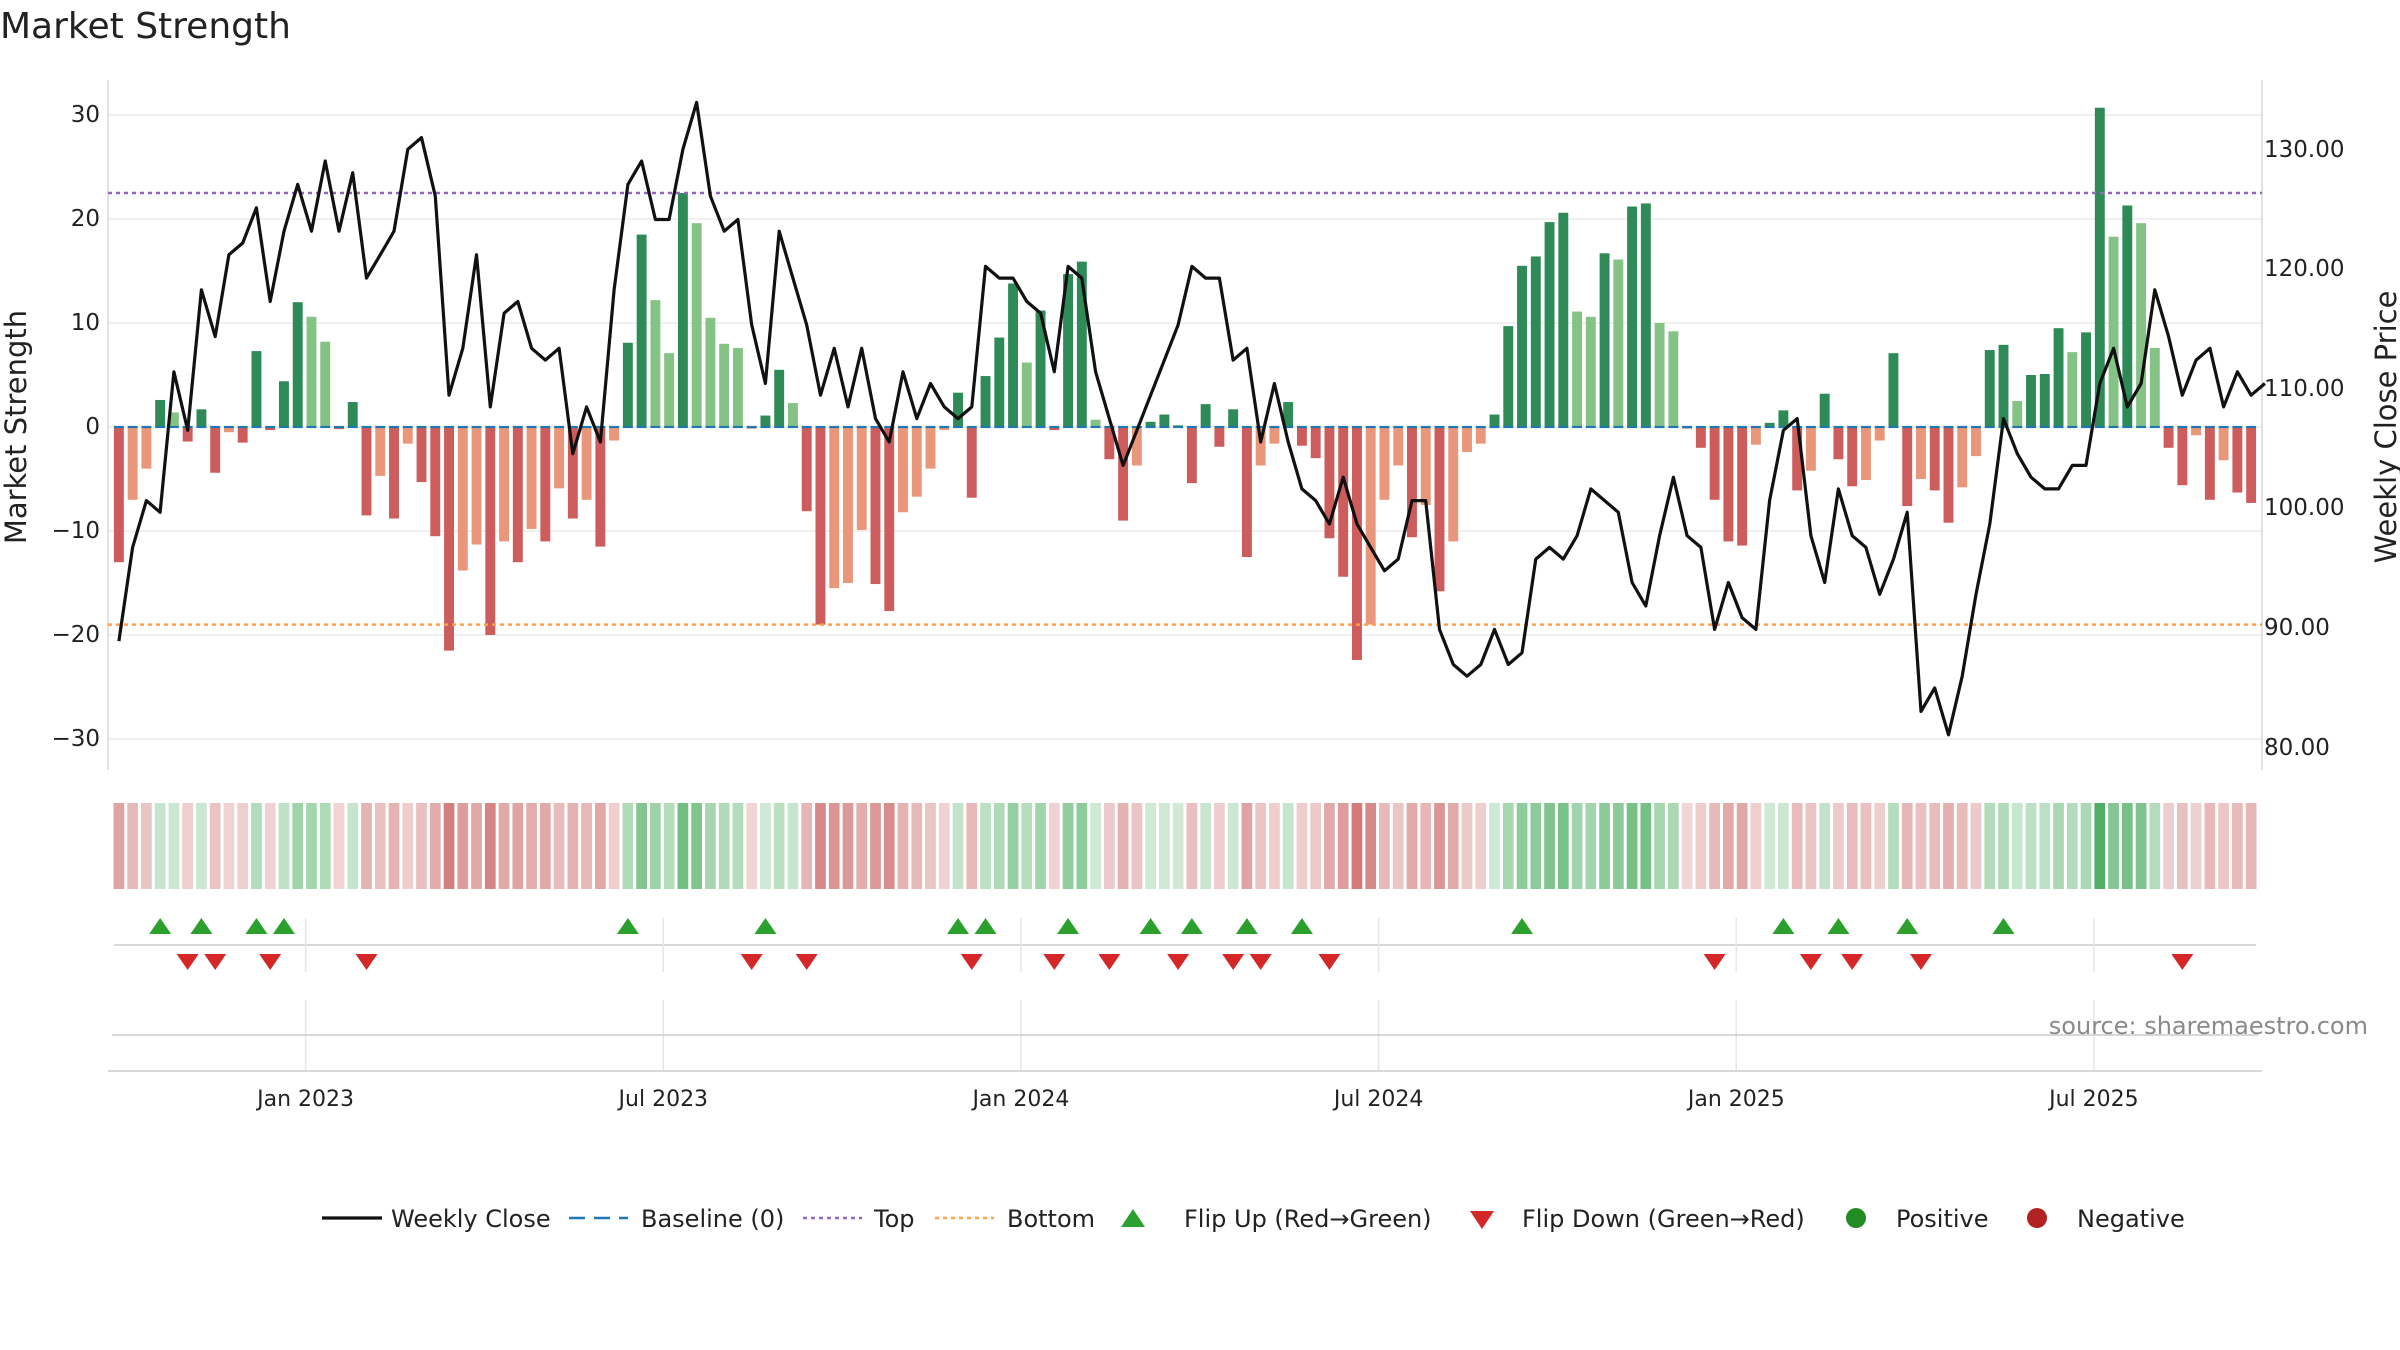  I want to click on right-tick: 100.00, so click(2304, 508).